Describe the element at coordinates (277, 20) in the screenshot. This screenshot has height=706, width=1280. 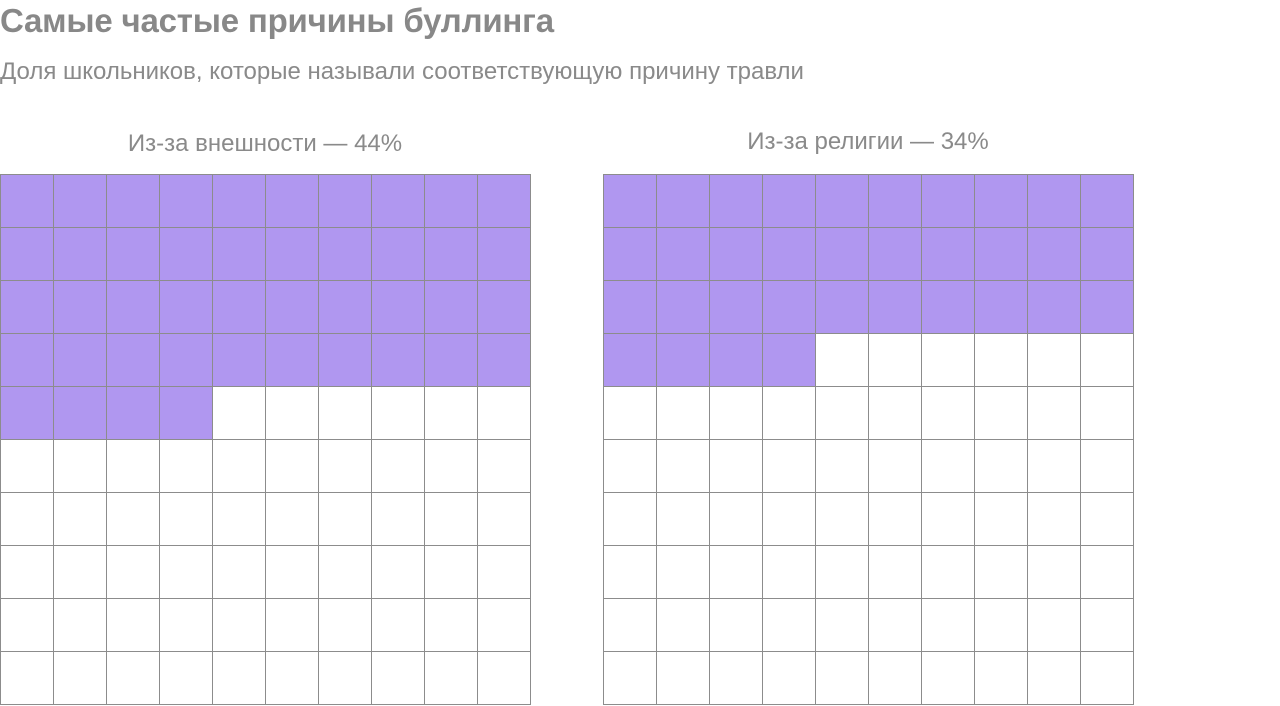
I see `chart-title: Самые частые причины буллинга` at that location.